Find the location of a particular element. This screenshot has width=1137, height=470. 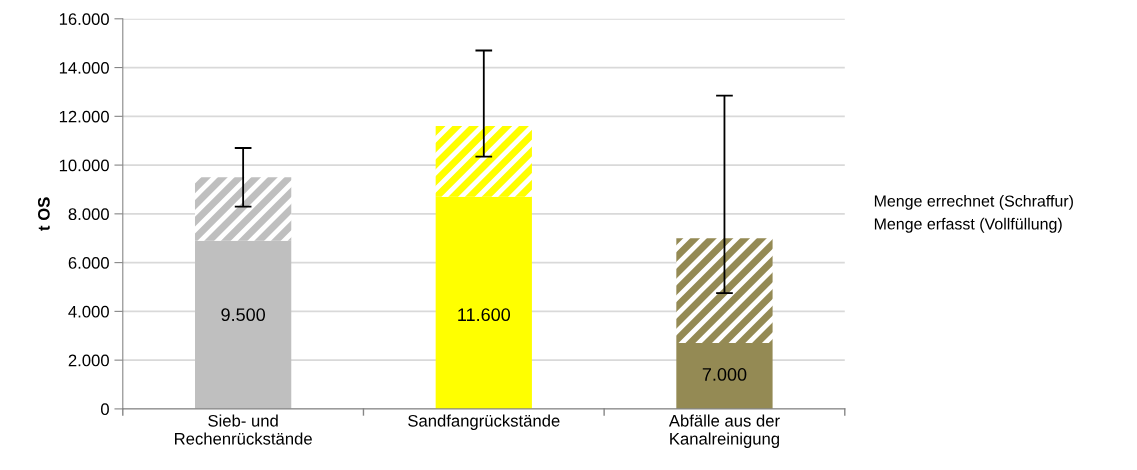

x-tick-label: Sandfangrückstände is located at coordinates (484, 422).